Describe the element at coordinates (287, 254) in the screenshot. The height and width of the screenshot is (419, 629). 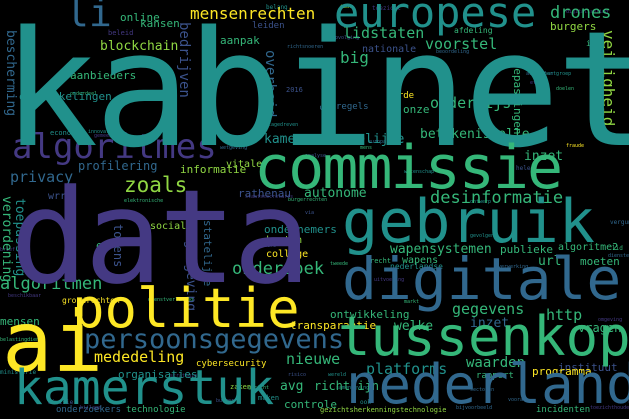
I see `word-college: college` at that location.